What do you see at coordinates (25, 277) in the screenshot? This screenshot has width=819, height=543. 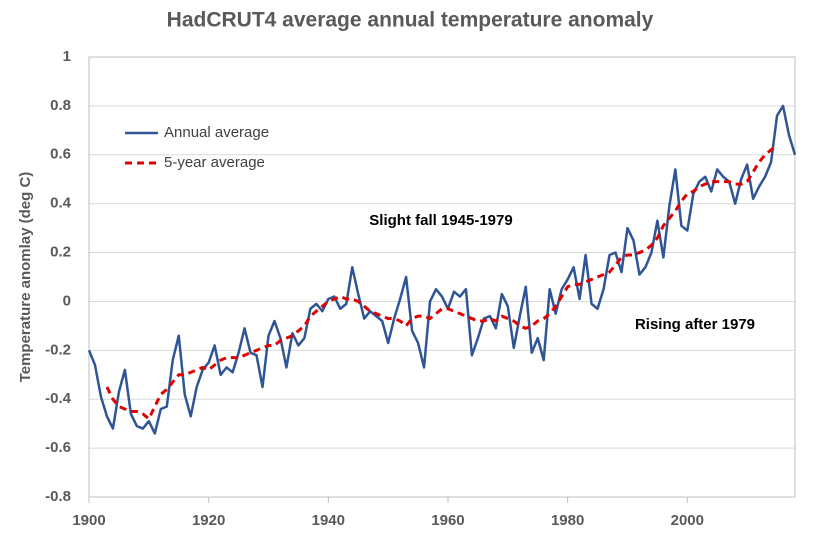 I see `y-axis-label: Temperature anomlay (deg C)` at bounding box center [25, 277].